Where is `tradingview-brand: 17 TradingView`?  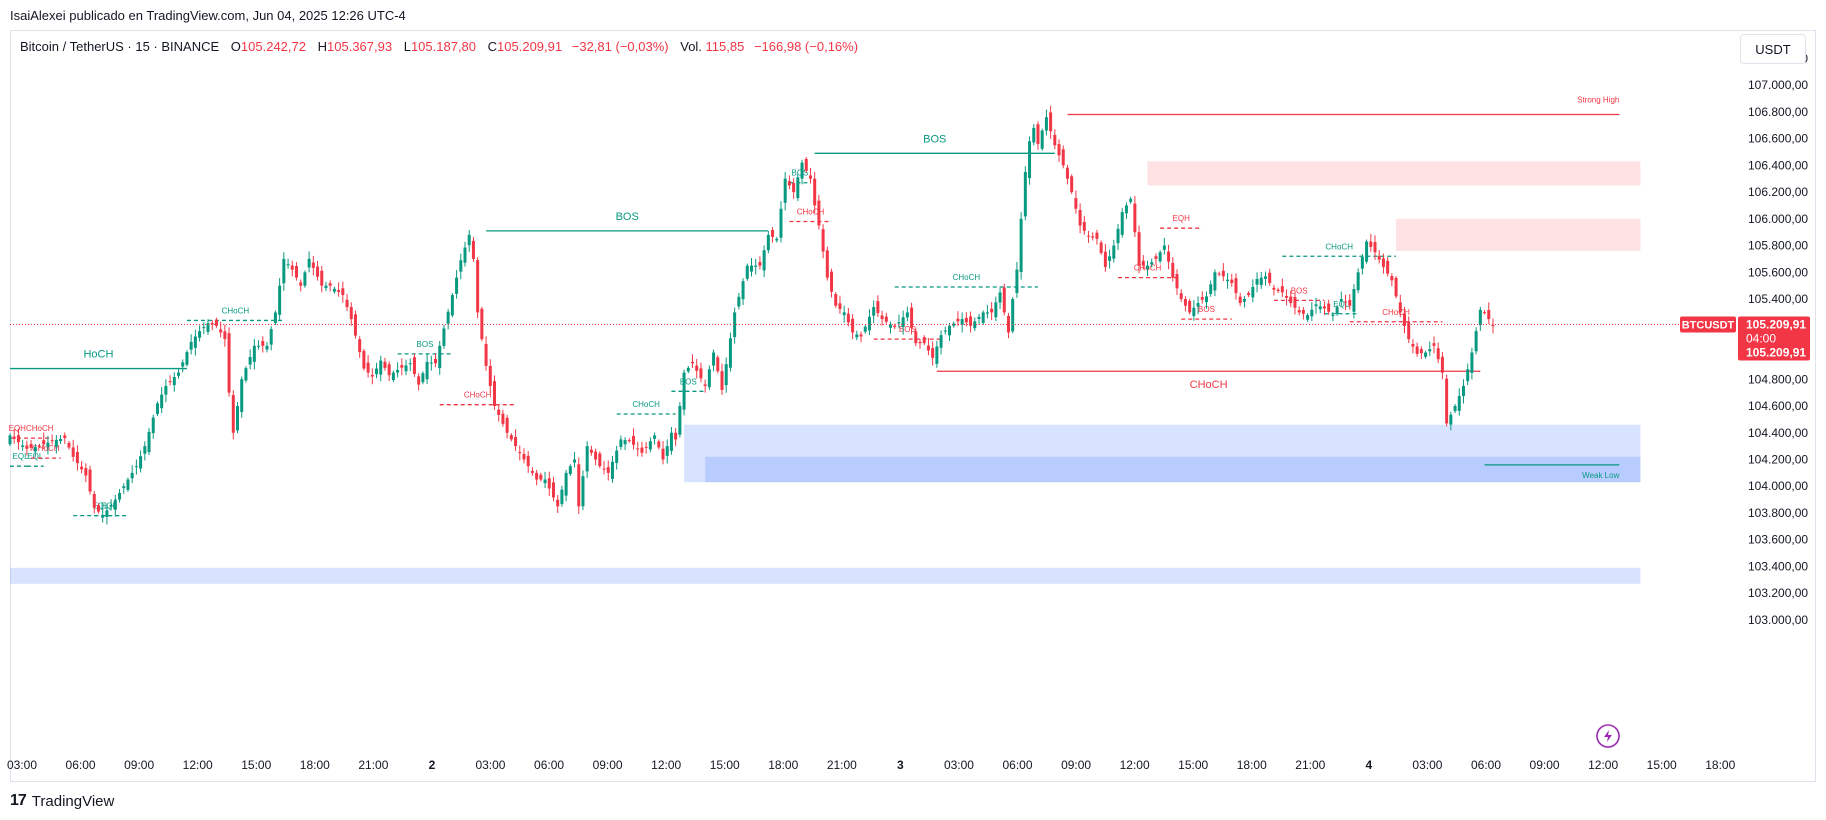
tradingview-brand: 17 TradingView is located at coordinates (62, 801).